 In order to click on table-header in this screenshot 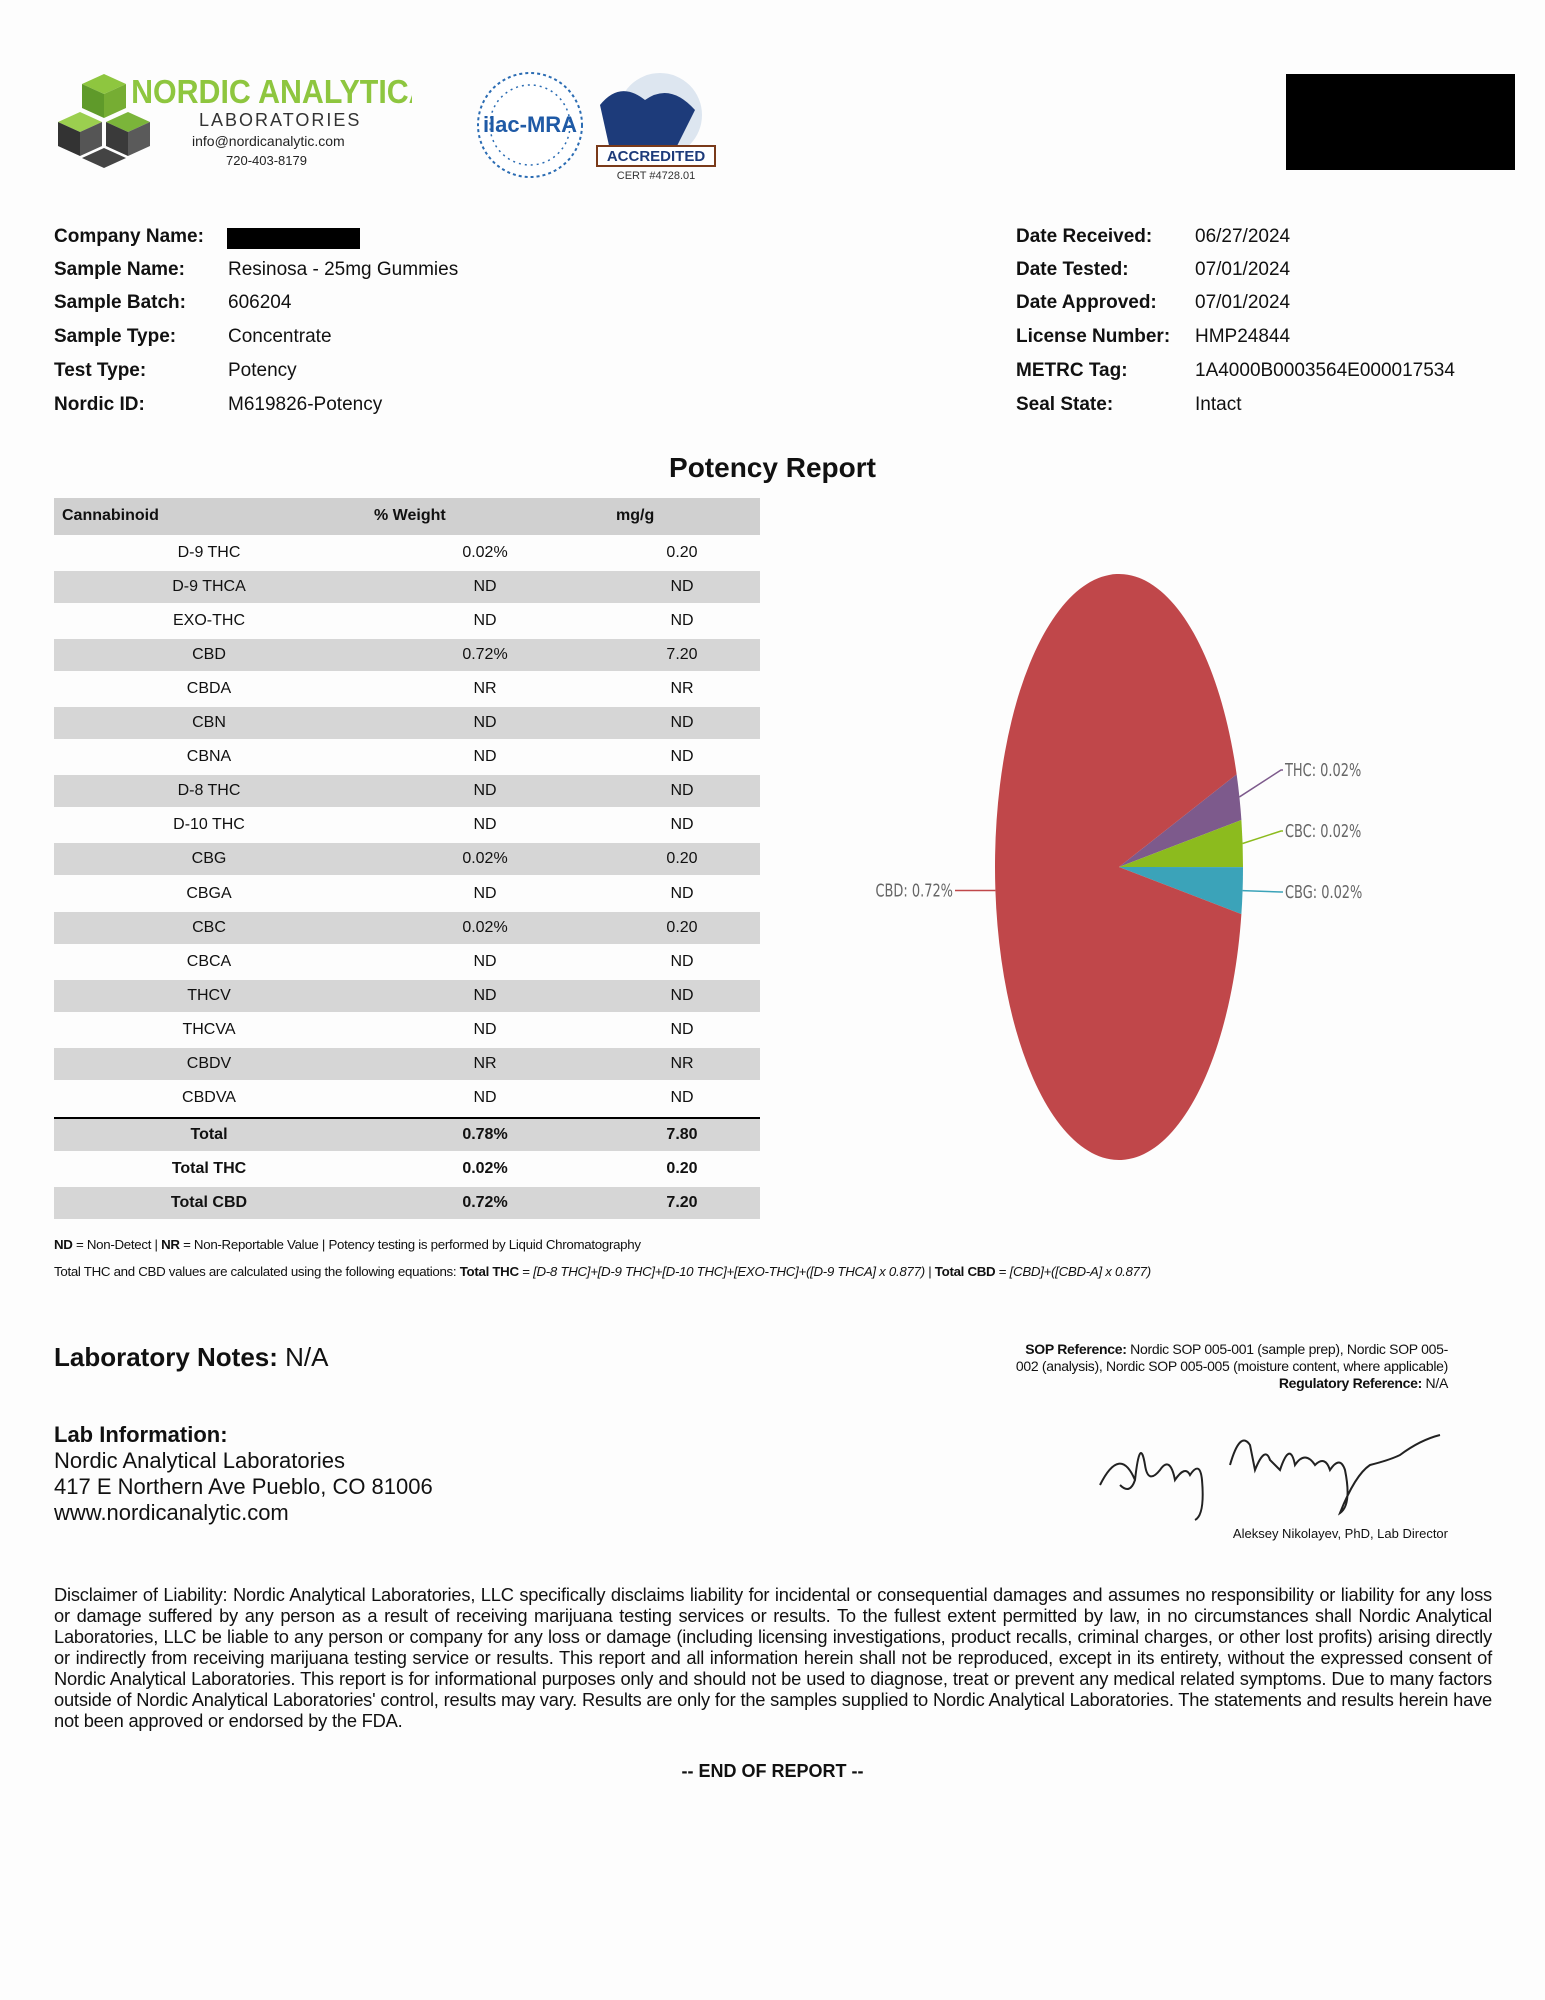, I will do `click(407, 516)`.